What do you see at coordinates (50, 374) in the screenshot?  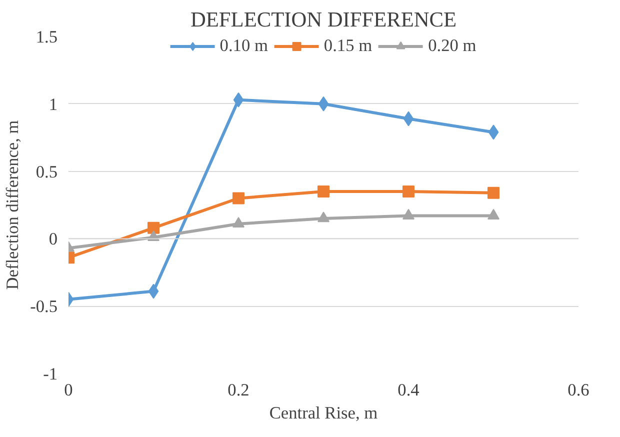 I see `y-tick-label: -1` at bounding box center [50, 374].